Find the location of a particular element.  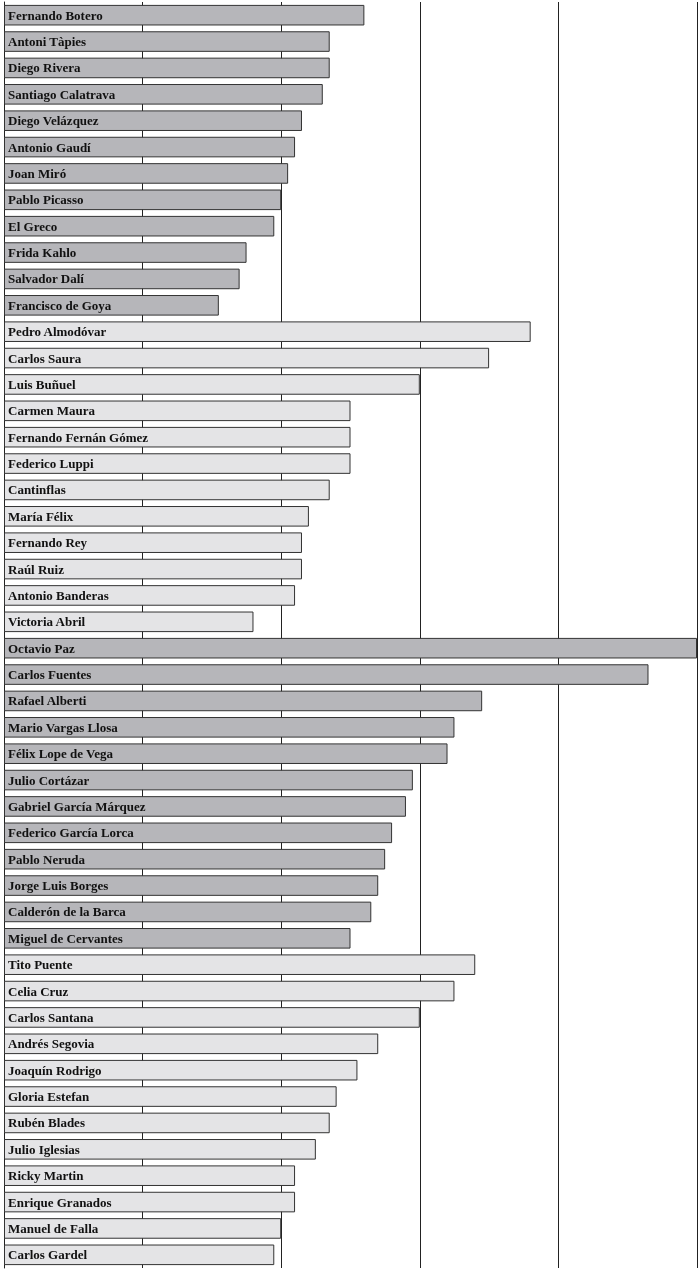

y-tick-label: Fernando Botero is located at coordinates (55, 15).